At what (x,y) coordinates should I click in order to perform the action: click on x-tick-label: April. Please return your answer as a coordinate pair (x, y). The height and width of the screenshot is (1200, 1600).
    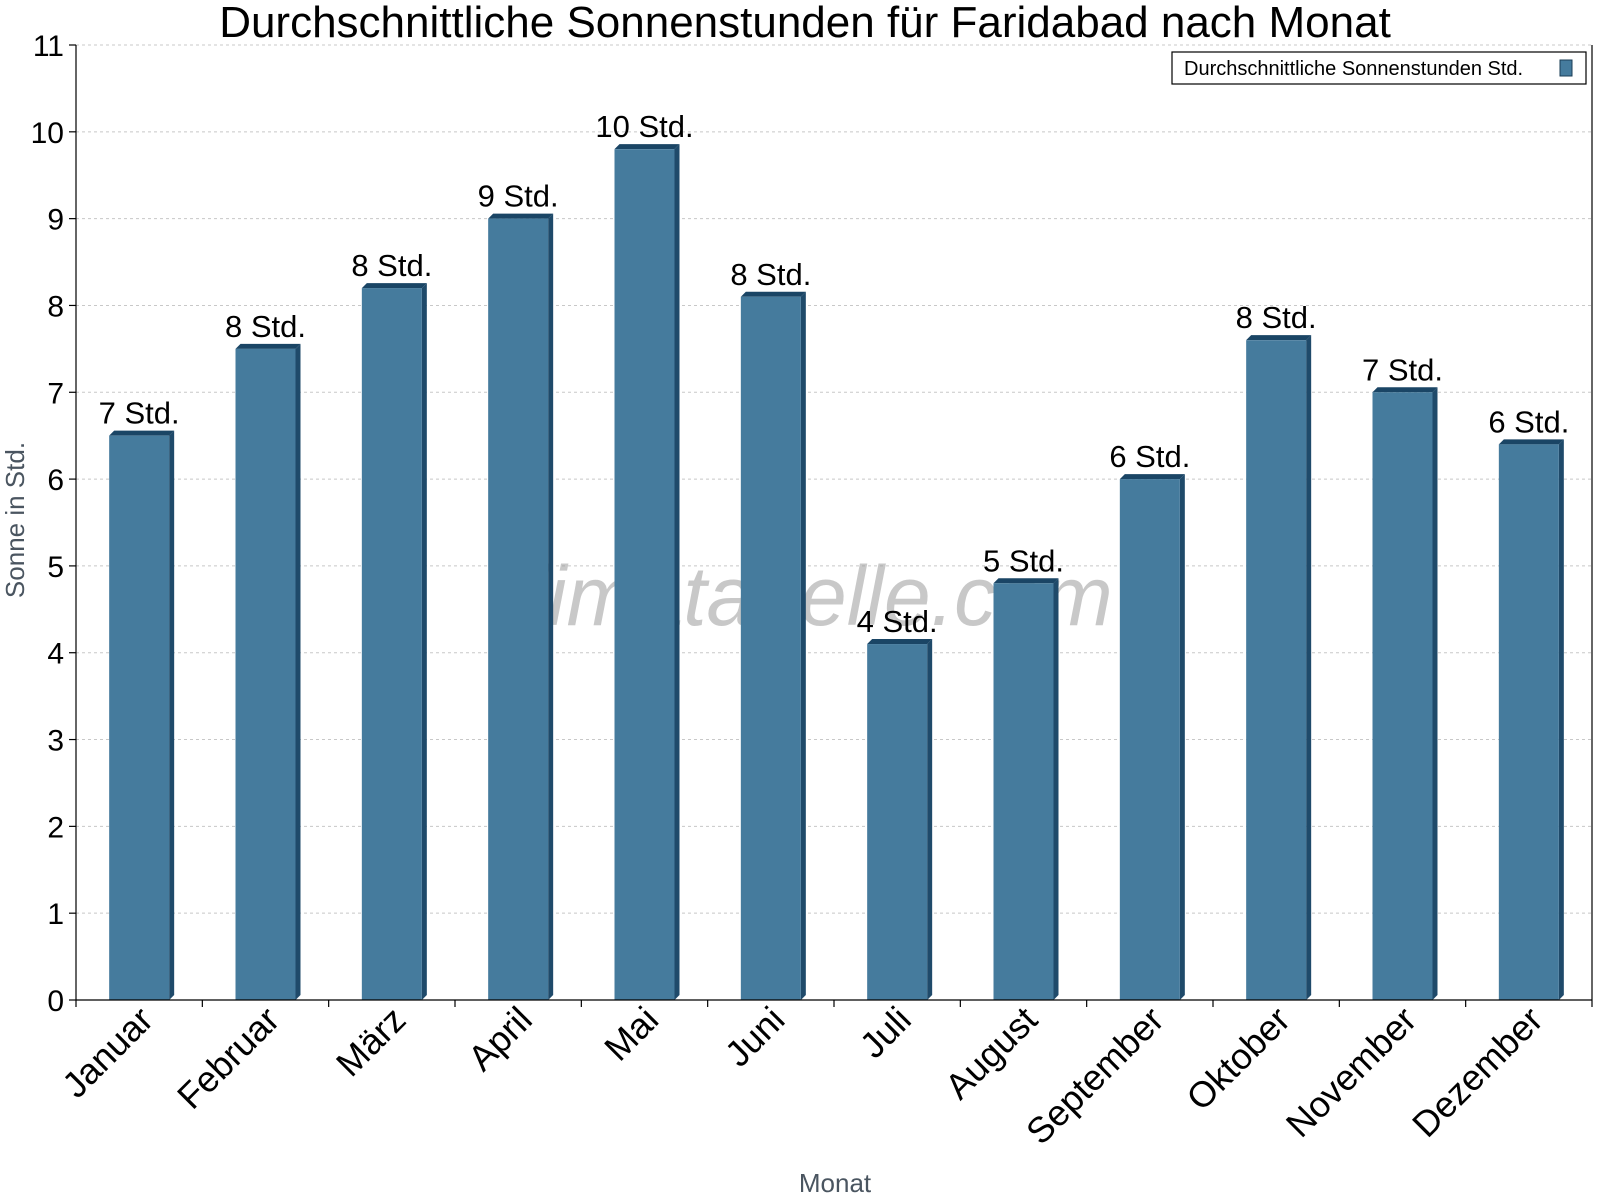
    Looking at the image, I should click on (500, 1039).